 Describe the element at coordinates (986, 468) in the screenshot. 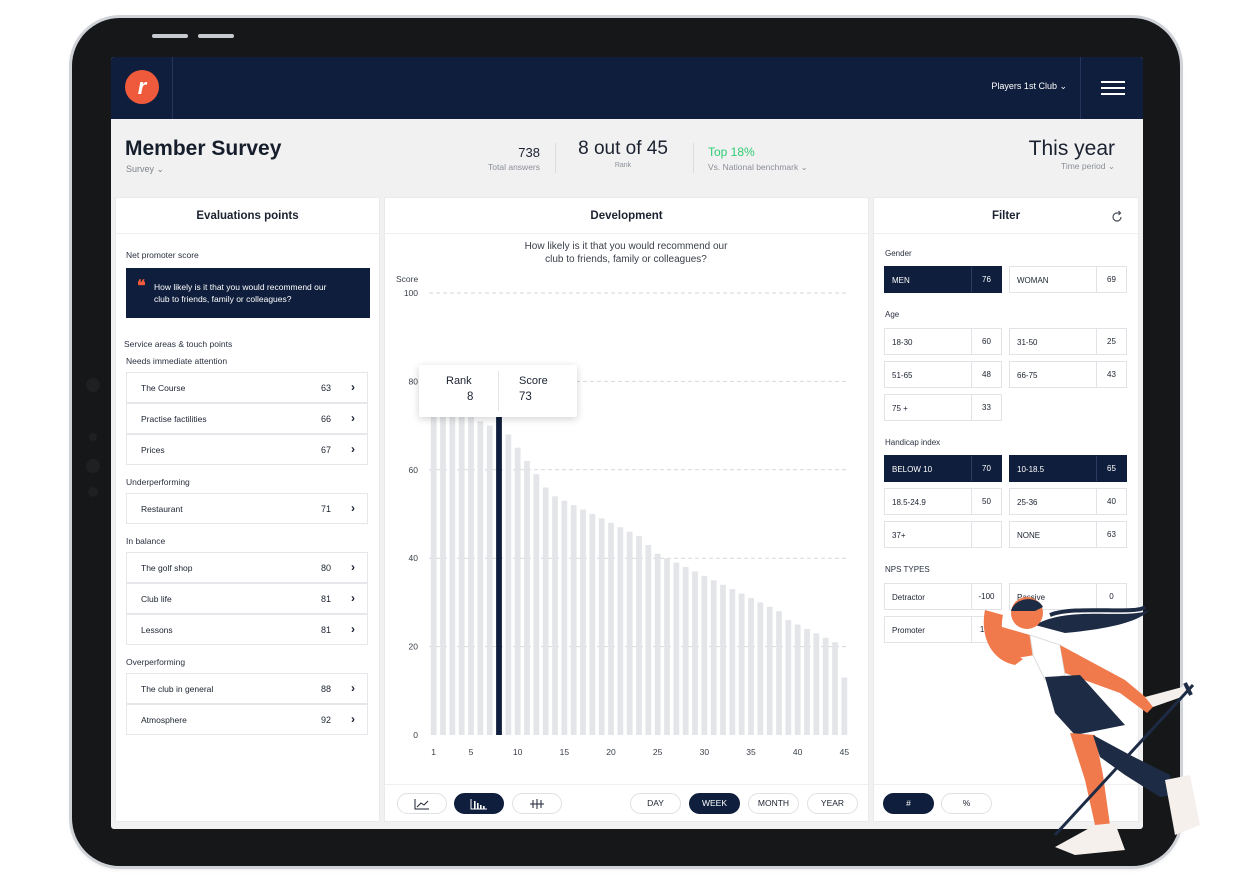

I see `filter-option-count: 70` at that location.